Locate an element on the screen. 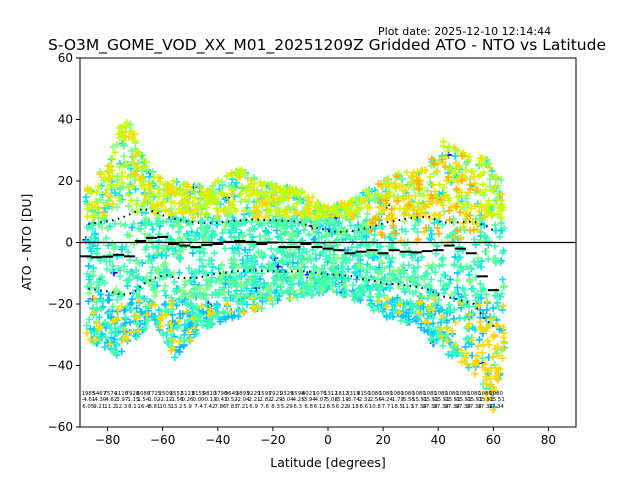 Image resolution: width=640 pixels, height=480 pixels. stat-sigma: 6.22 is located at coordinates (342, 407).